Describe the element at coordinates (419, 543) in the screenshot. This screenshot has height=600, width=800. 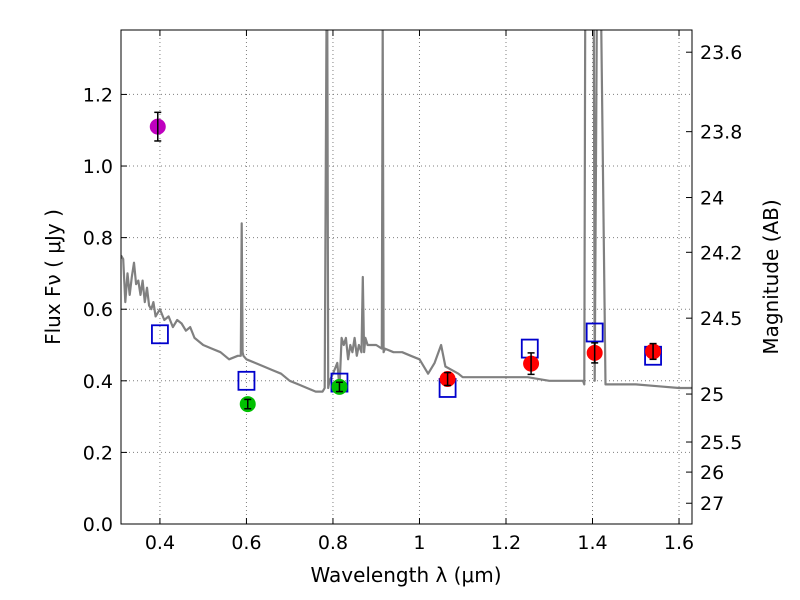
I see `x-tick-label: 1` at that location.